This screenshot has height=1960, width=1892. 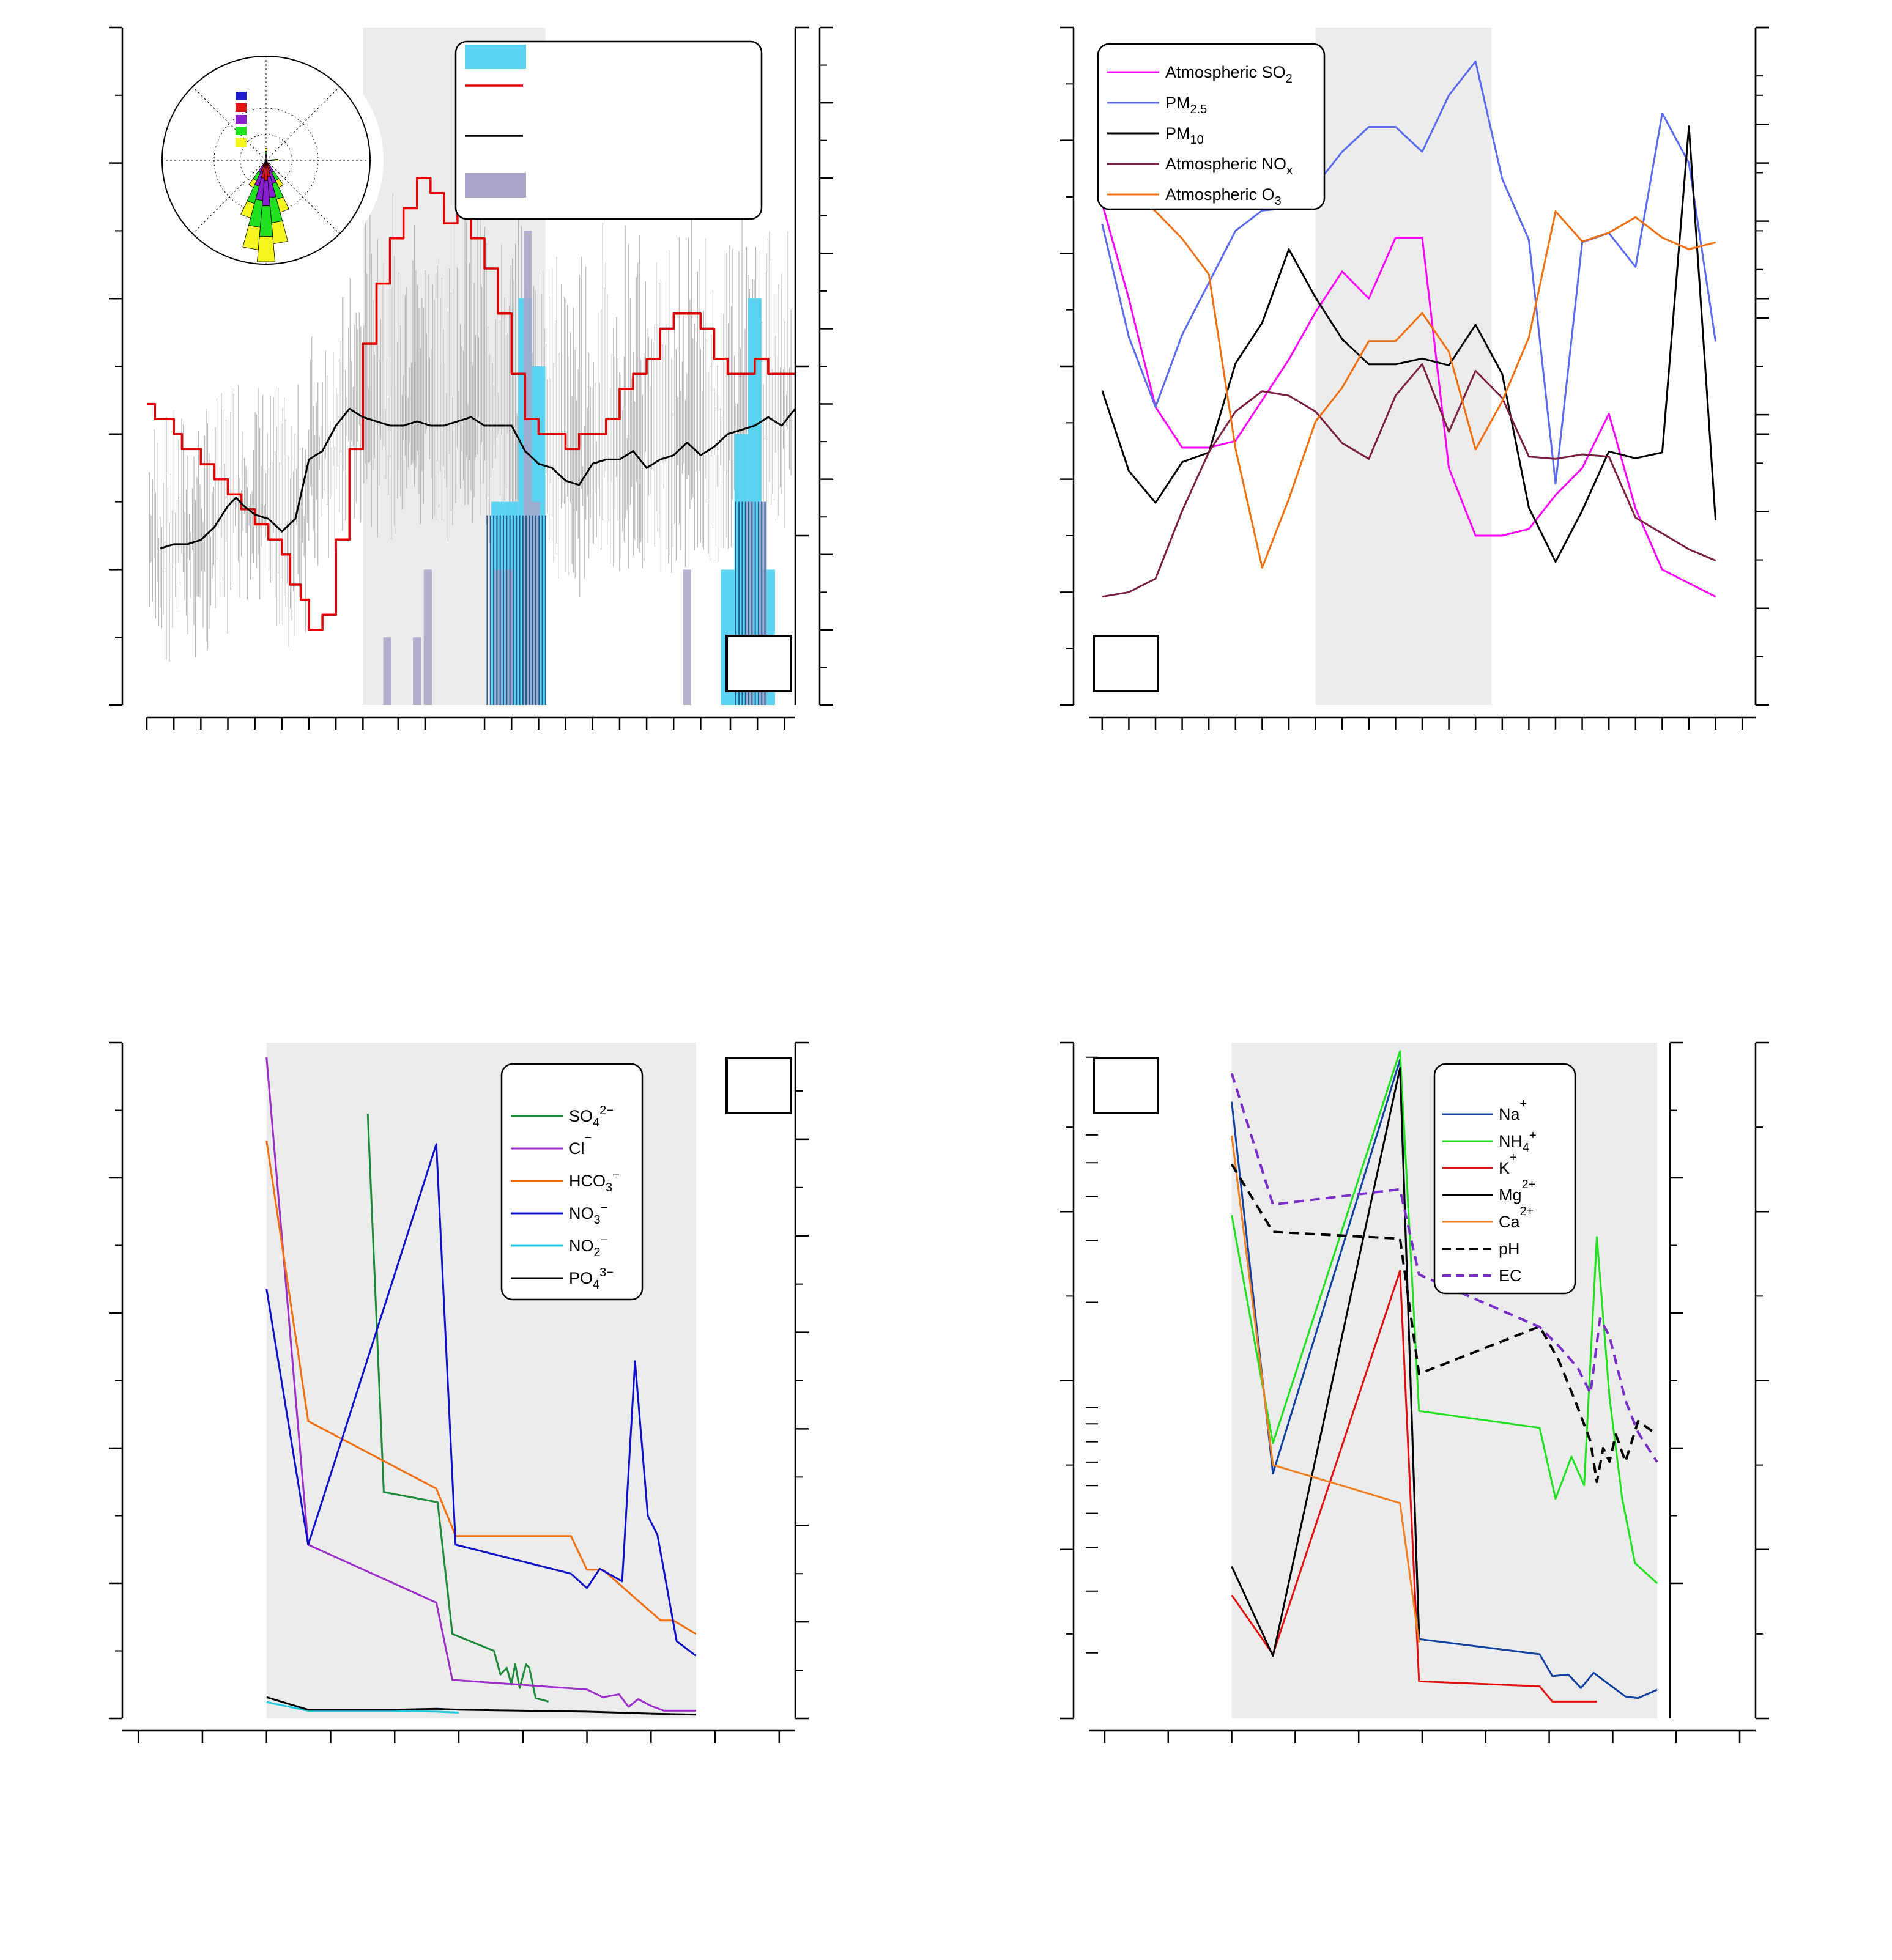 What do you see at coordinates (481, 1706) in the screenshot?
I see `series-line-po4` at bounding box center [481, 1706].